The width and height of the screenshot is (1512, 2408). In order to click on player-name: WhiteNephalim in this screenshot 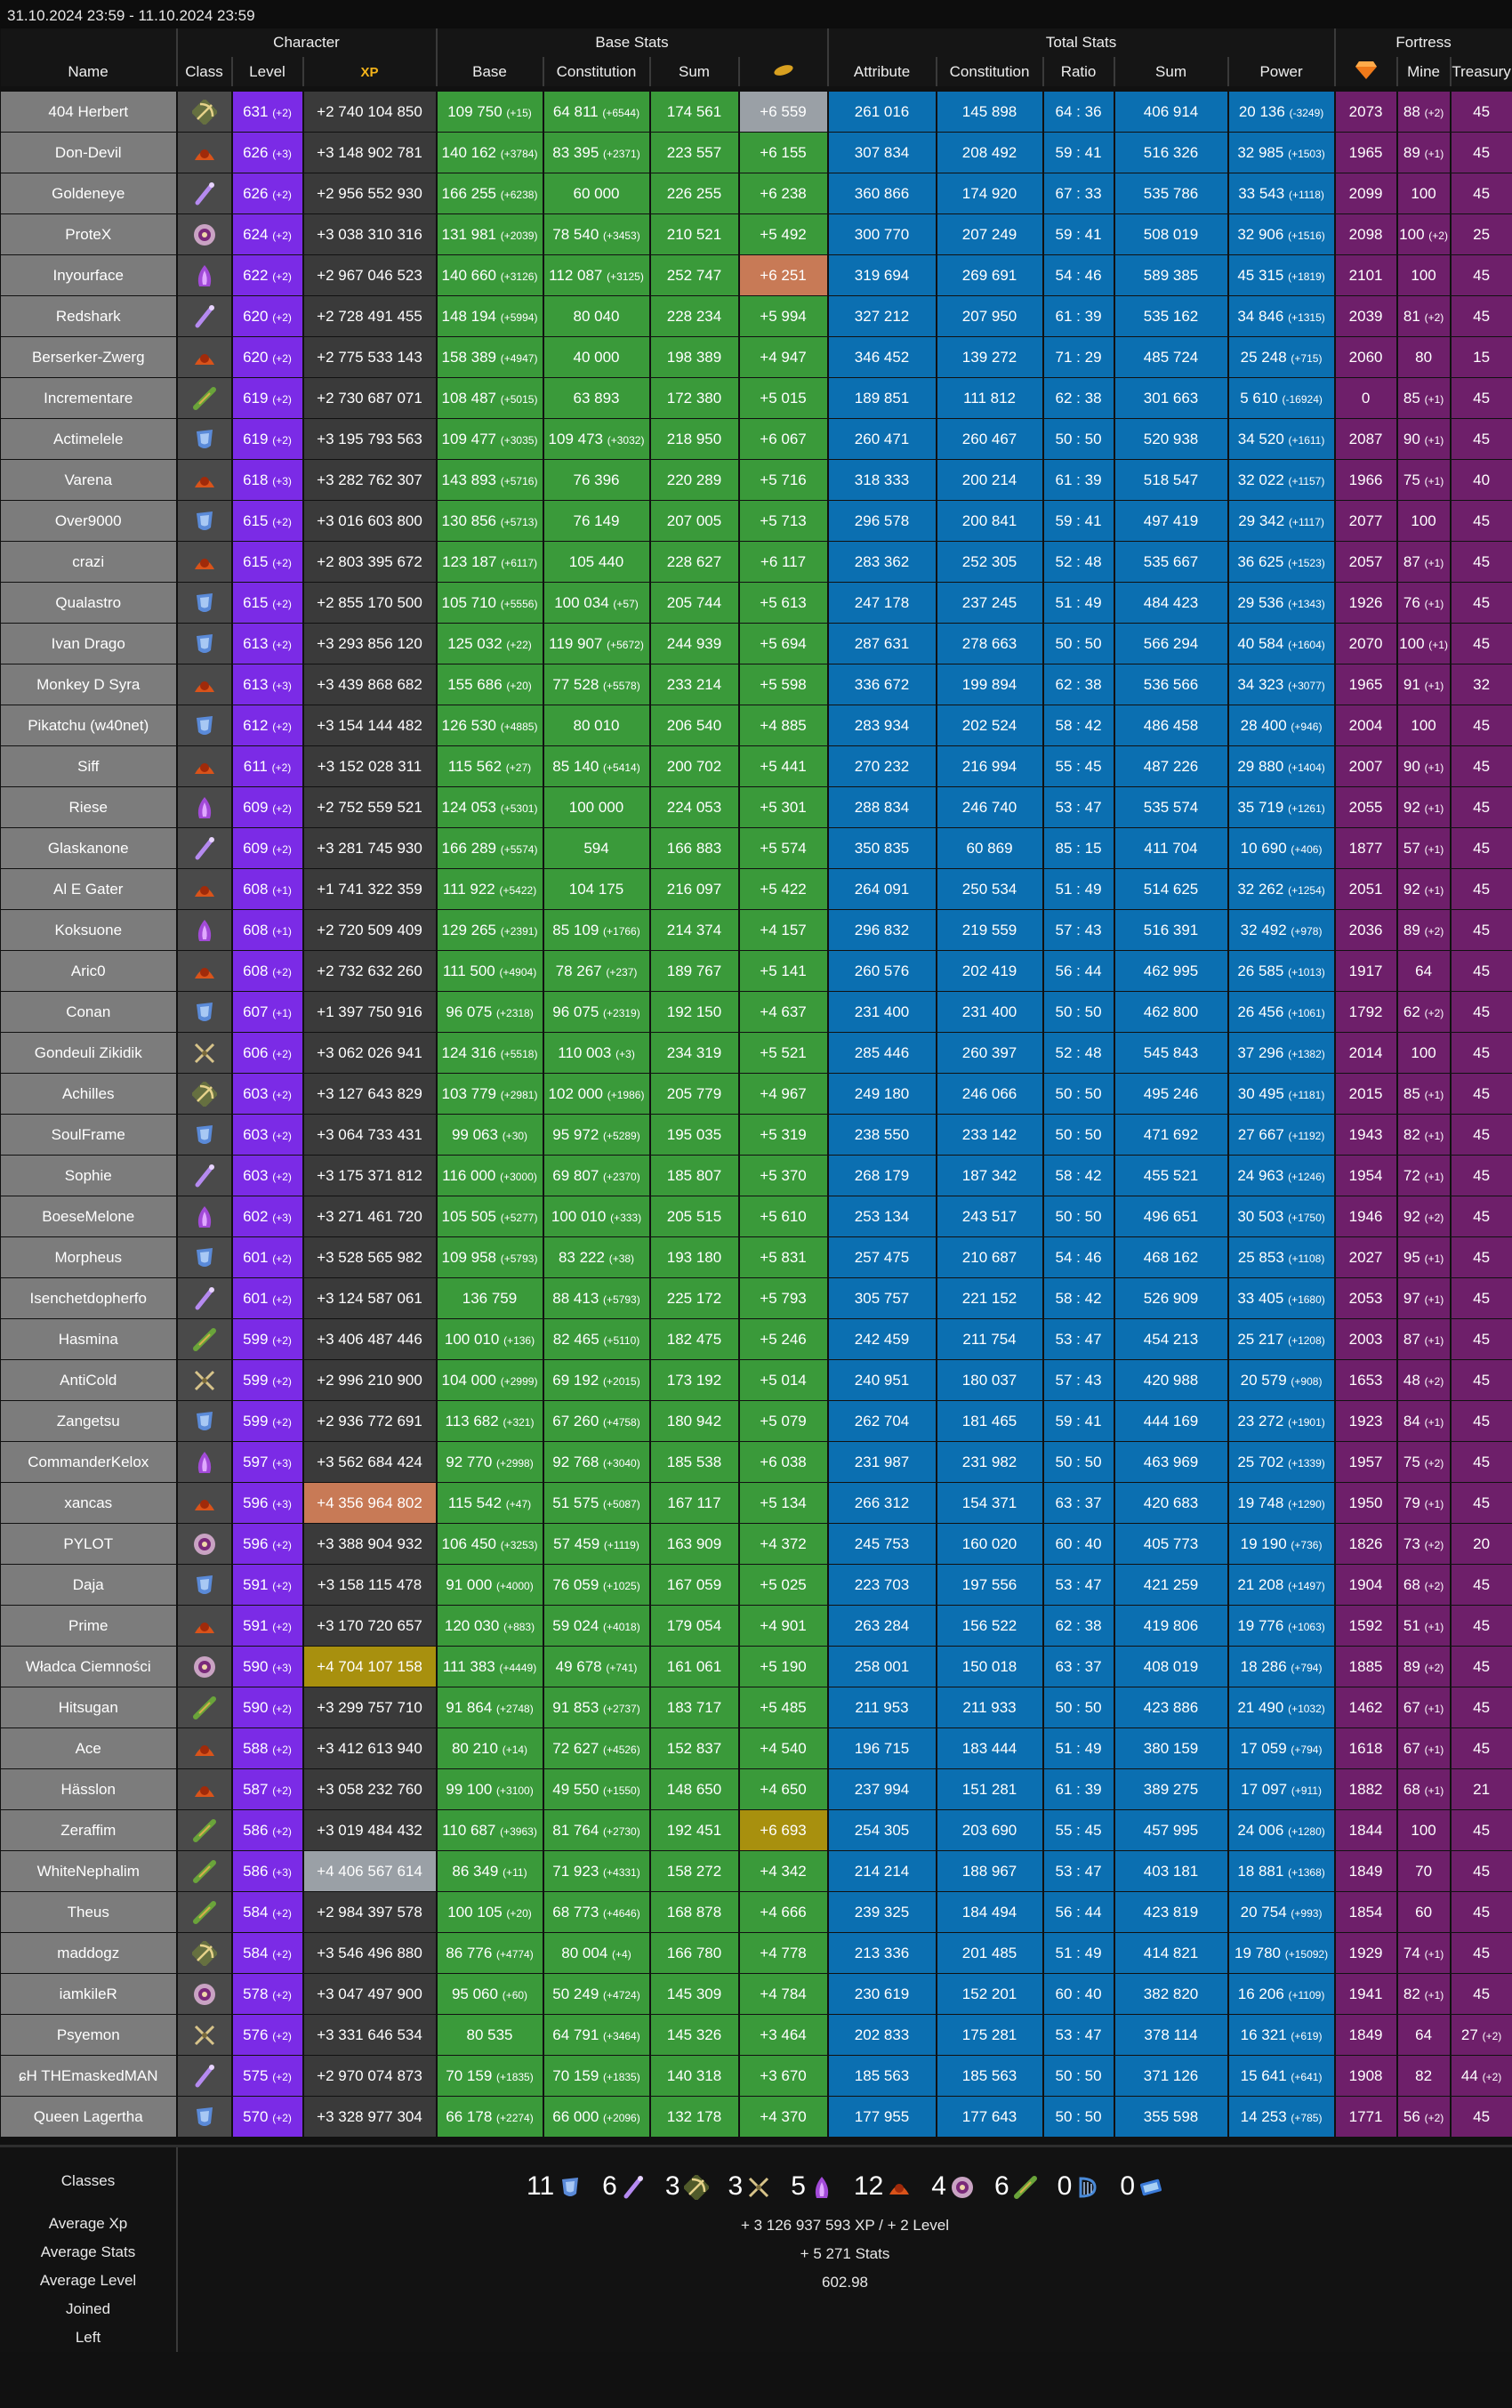, I will do `click(89, 1871)`.